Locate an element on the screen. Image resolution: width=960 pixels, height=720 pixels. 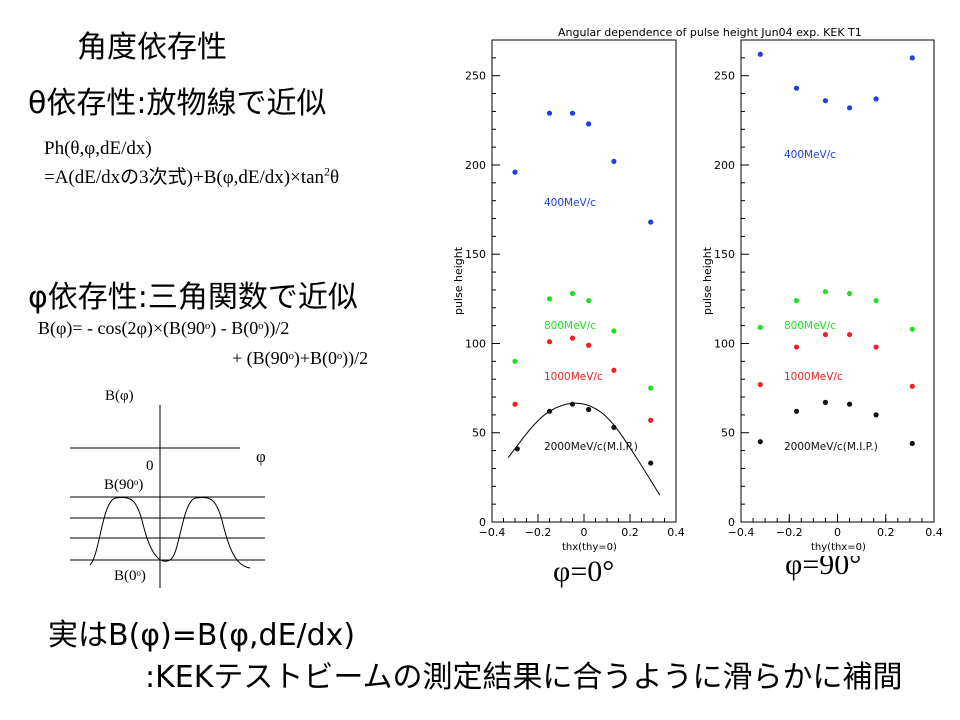
left-x-tick-label: −0.4 is located at coordinates (492, 532).